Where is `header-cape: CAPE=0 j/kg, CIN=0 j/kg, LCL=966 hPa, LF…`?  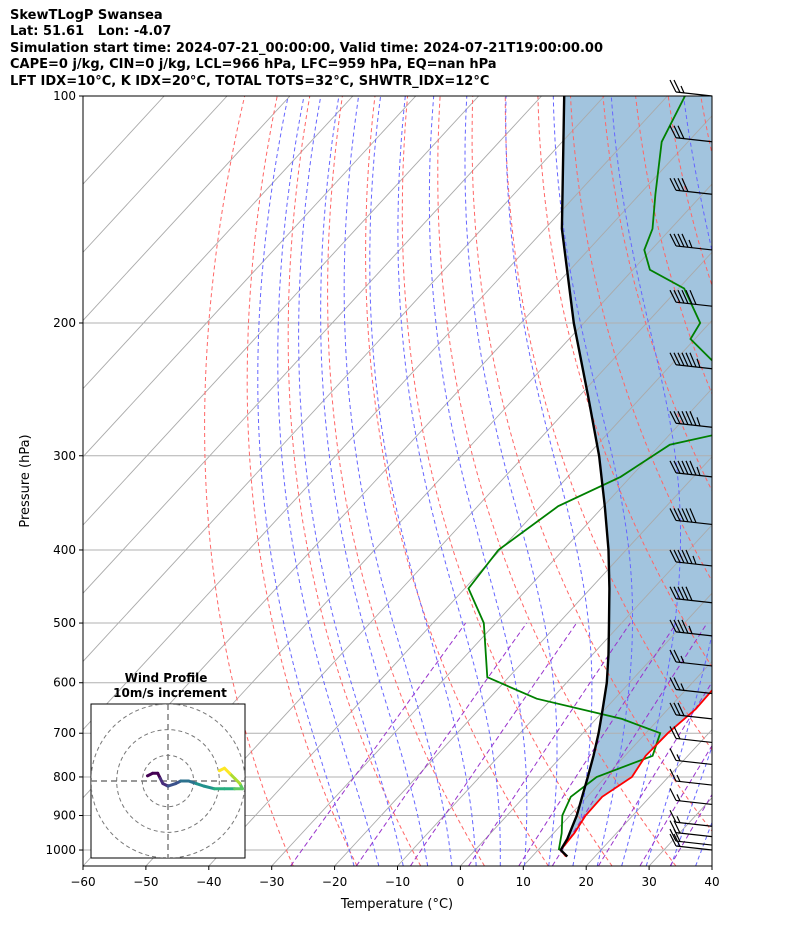 header-cape: CAPE=0 j/kg, CIN=0 j/kg, LCL=966 hPa, LF… is located at coordinates (253, 65).